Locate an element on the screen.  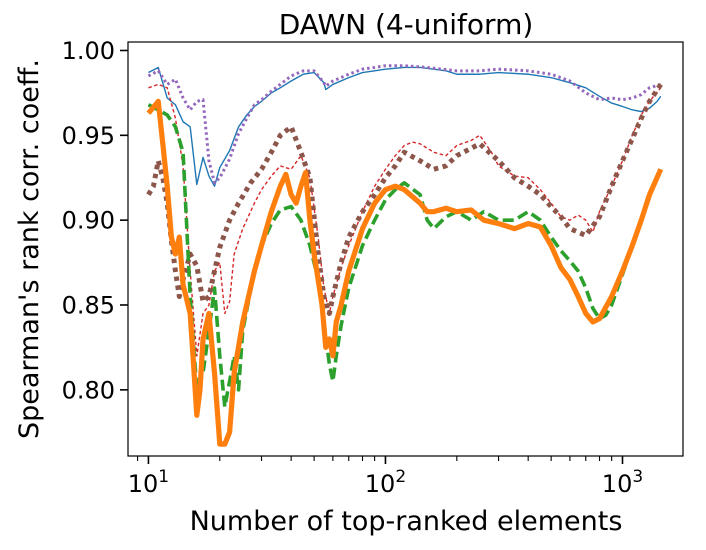
y-tick-label: 0.85 is located at coordinates (88, 305).